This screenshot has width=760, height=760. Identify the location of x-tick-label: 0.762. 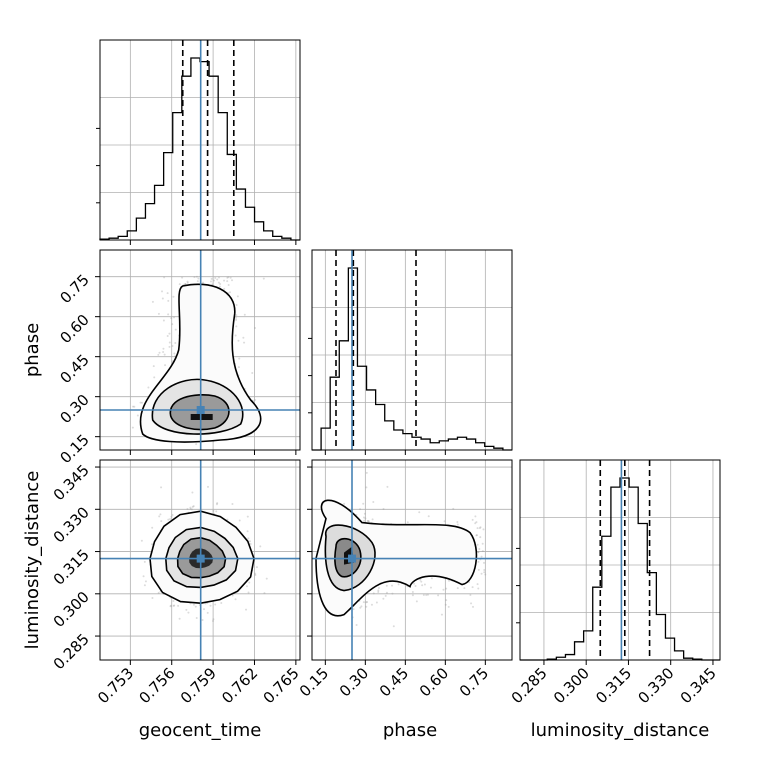
(239, 685).